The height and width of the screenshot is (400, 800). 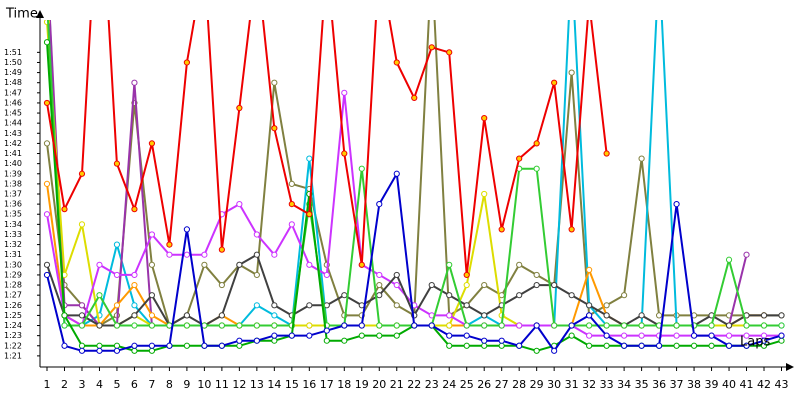 What do you see at coordinates (204, 384) in the screenshot?
I see `x-tick-label: 10` at bounding box center [204, 384].